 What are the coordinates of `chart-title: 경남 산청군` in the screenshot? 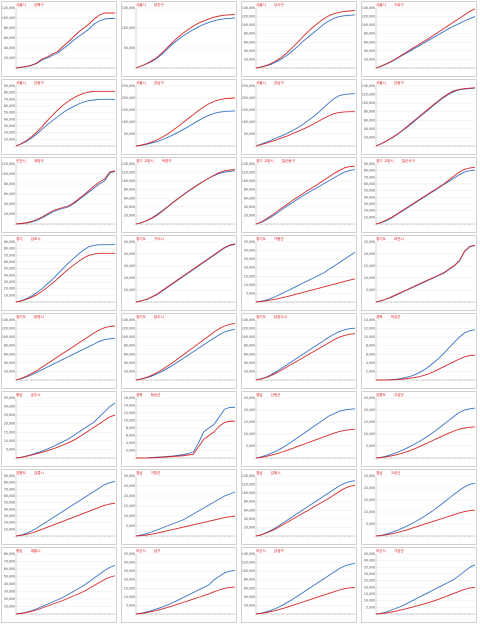 It's located at (268, 395).